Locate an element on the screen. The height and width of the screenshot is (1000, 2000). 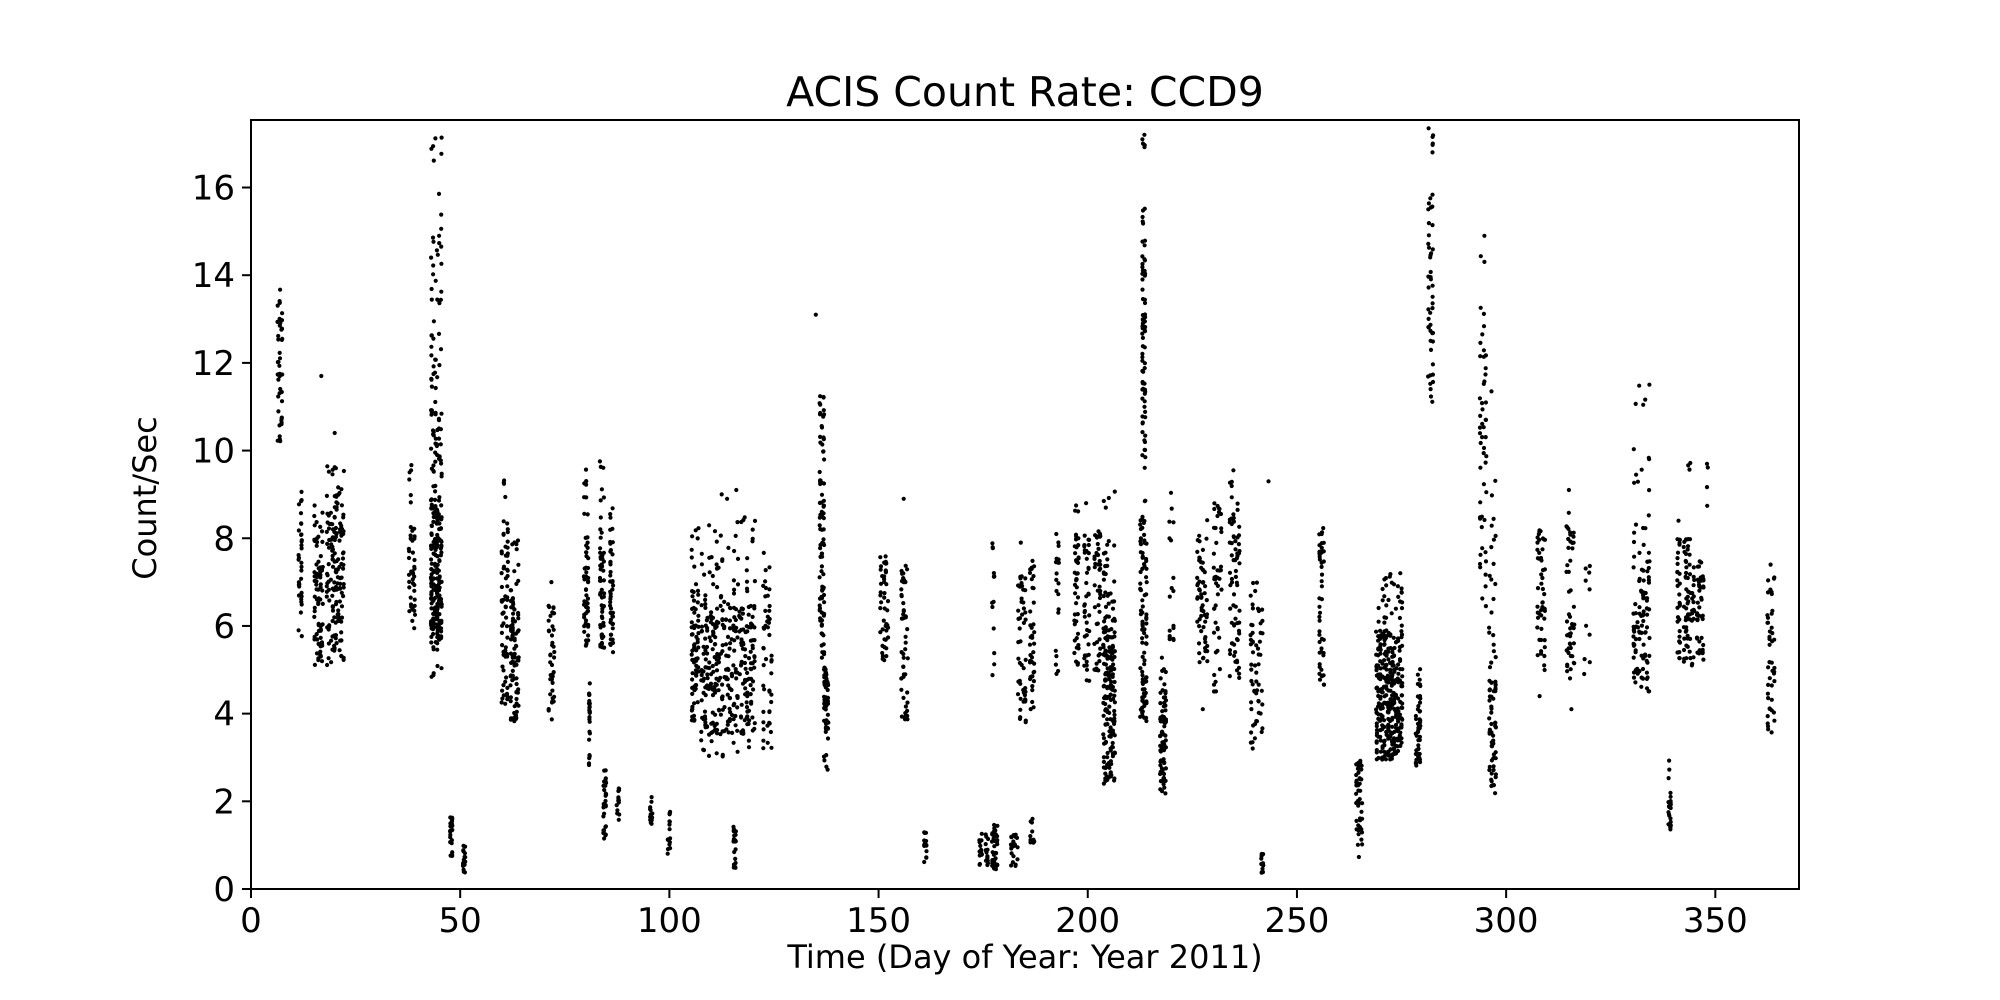
x-tick-label: 350 is located at coordinates (1715, 921).